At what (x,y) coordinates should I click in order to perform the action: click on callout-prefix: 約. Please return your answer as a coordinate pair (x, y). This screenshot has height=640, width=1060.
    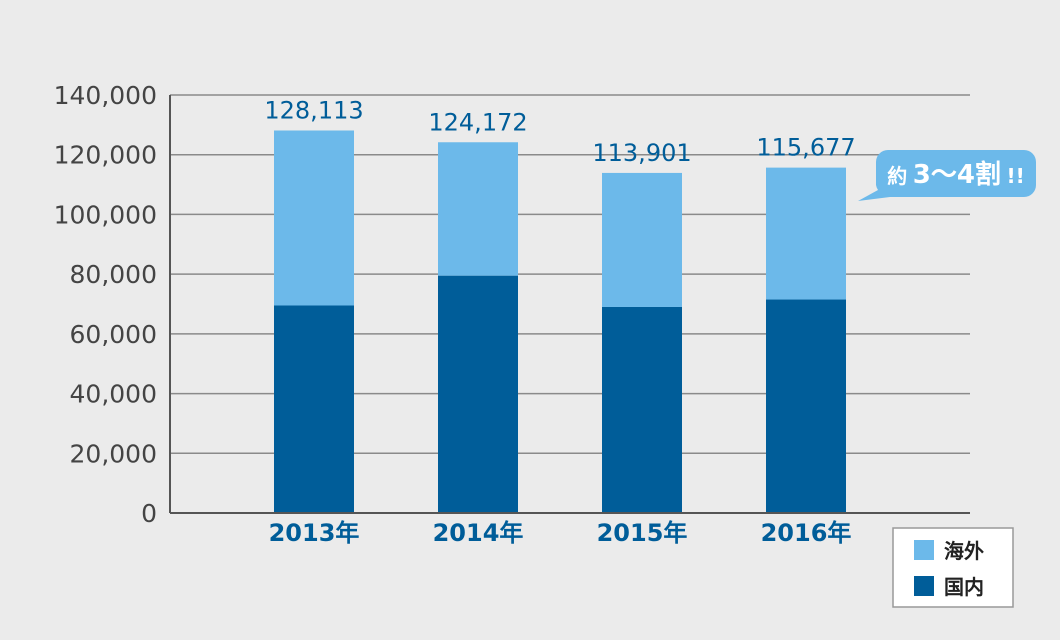
    Looking at the image, I should click on (897, 176).